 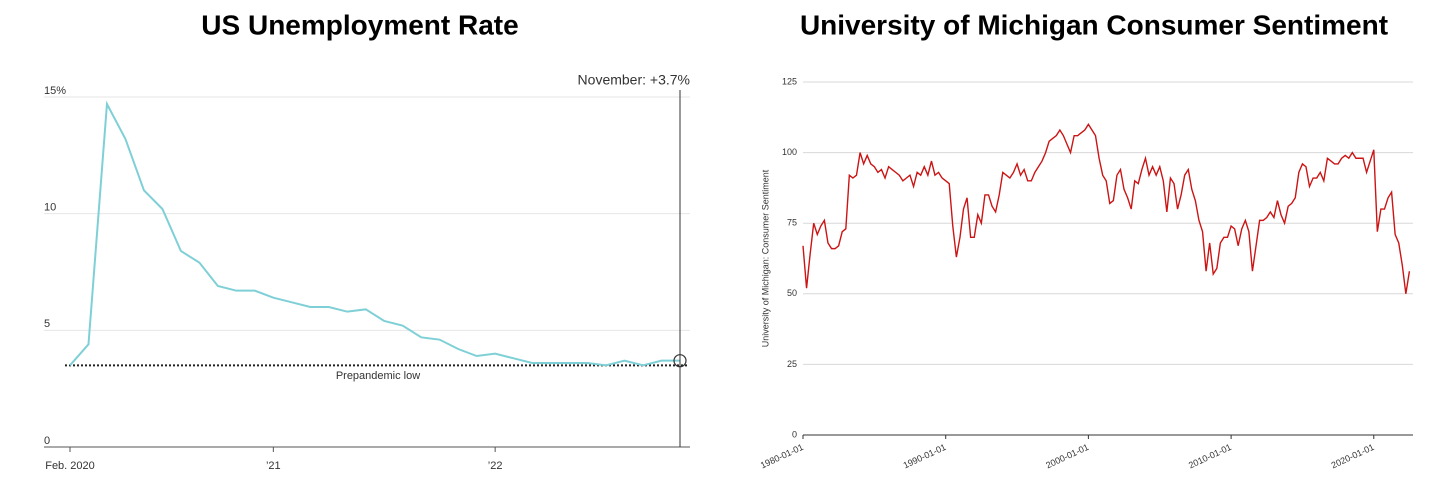 What do you see at coordinates (47, 324) in the screenshot?
I see `y-tick-label: 5` at bounding box center [47, 324].